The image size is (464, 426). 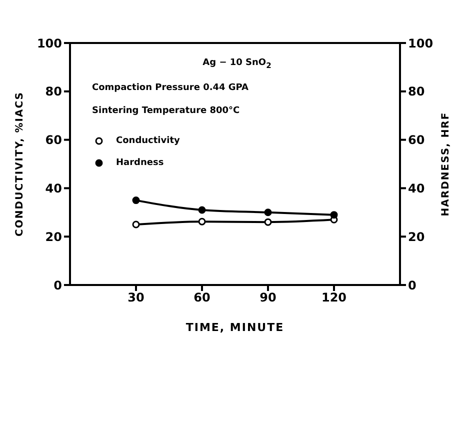 What do you see at coordinates (53, 91) in the screenshot?
I see `y-tick-label: 80` at bounding box center [53, 91].